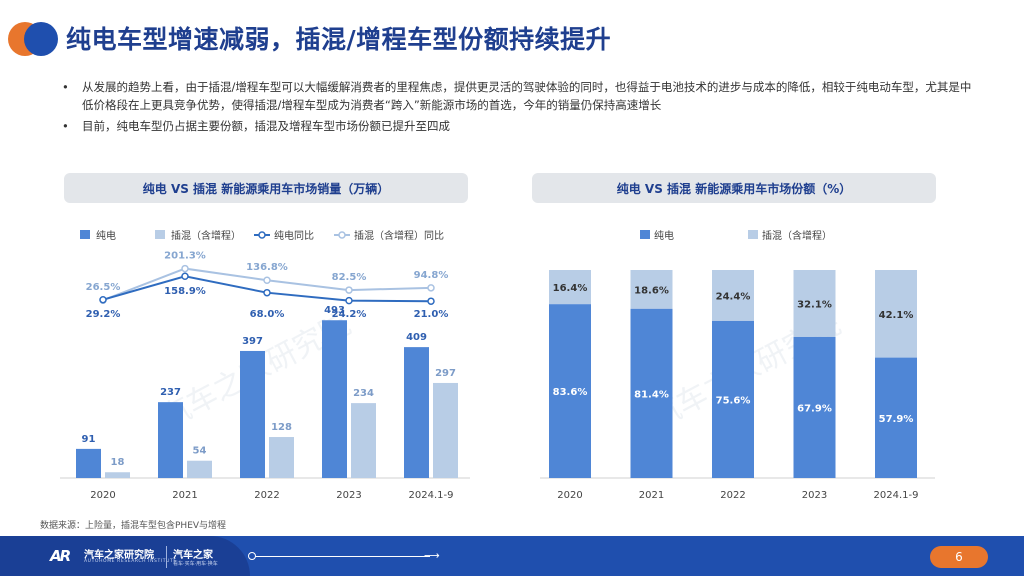 The height and width of the screenshot is (576, 1024). What do you see at coordinates (267, 314) in the screenshot?
I see `bev-yoy-label: 68.0%` at bounding box center [267, 314].